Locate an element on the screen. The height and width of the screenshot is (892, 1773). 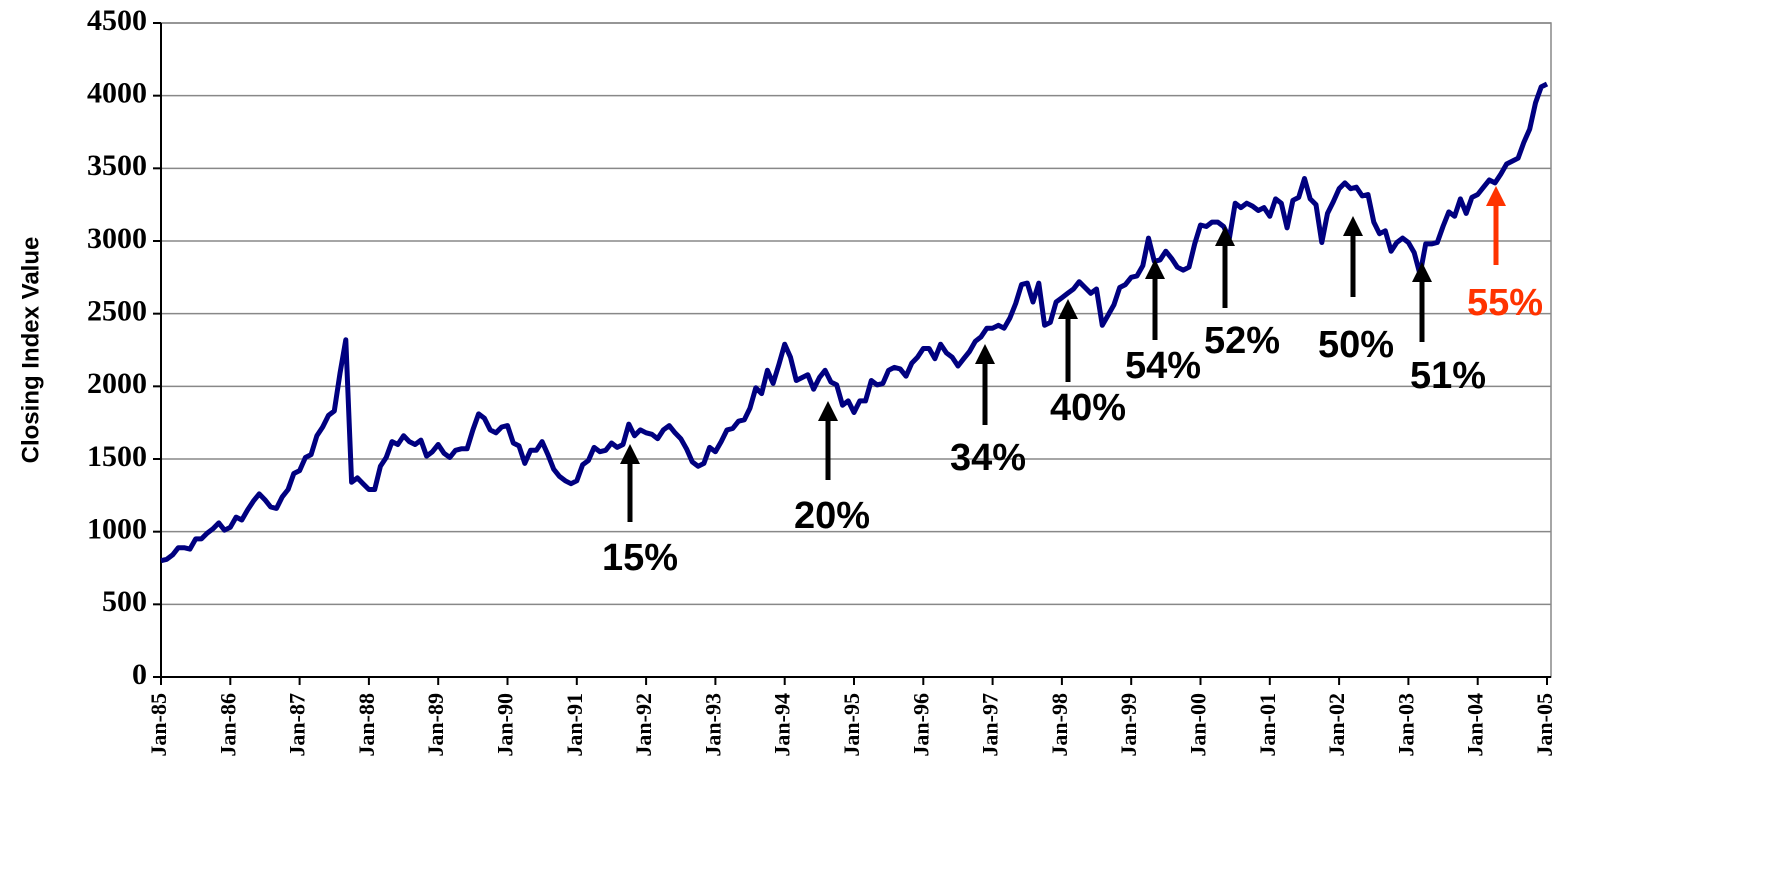
x-tick-label: Jan-05 is located at coordinates (1544, 725).